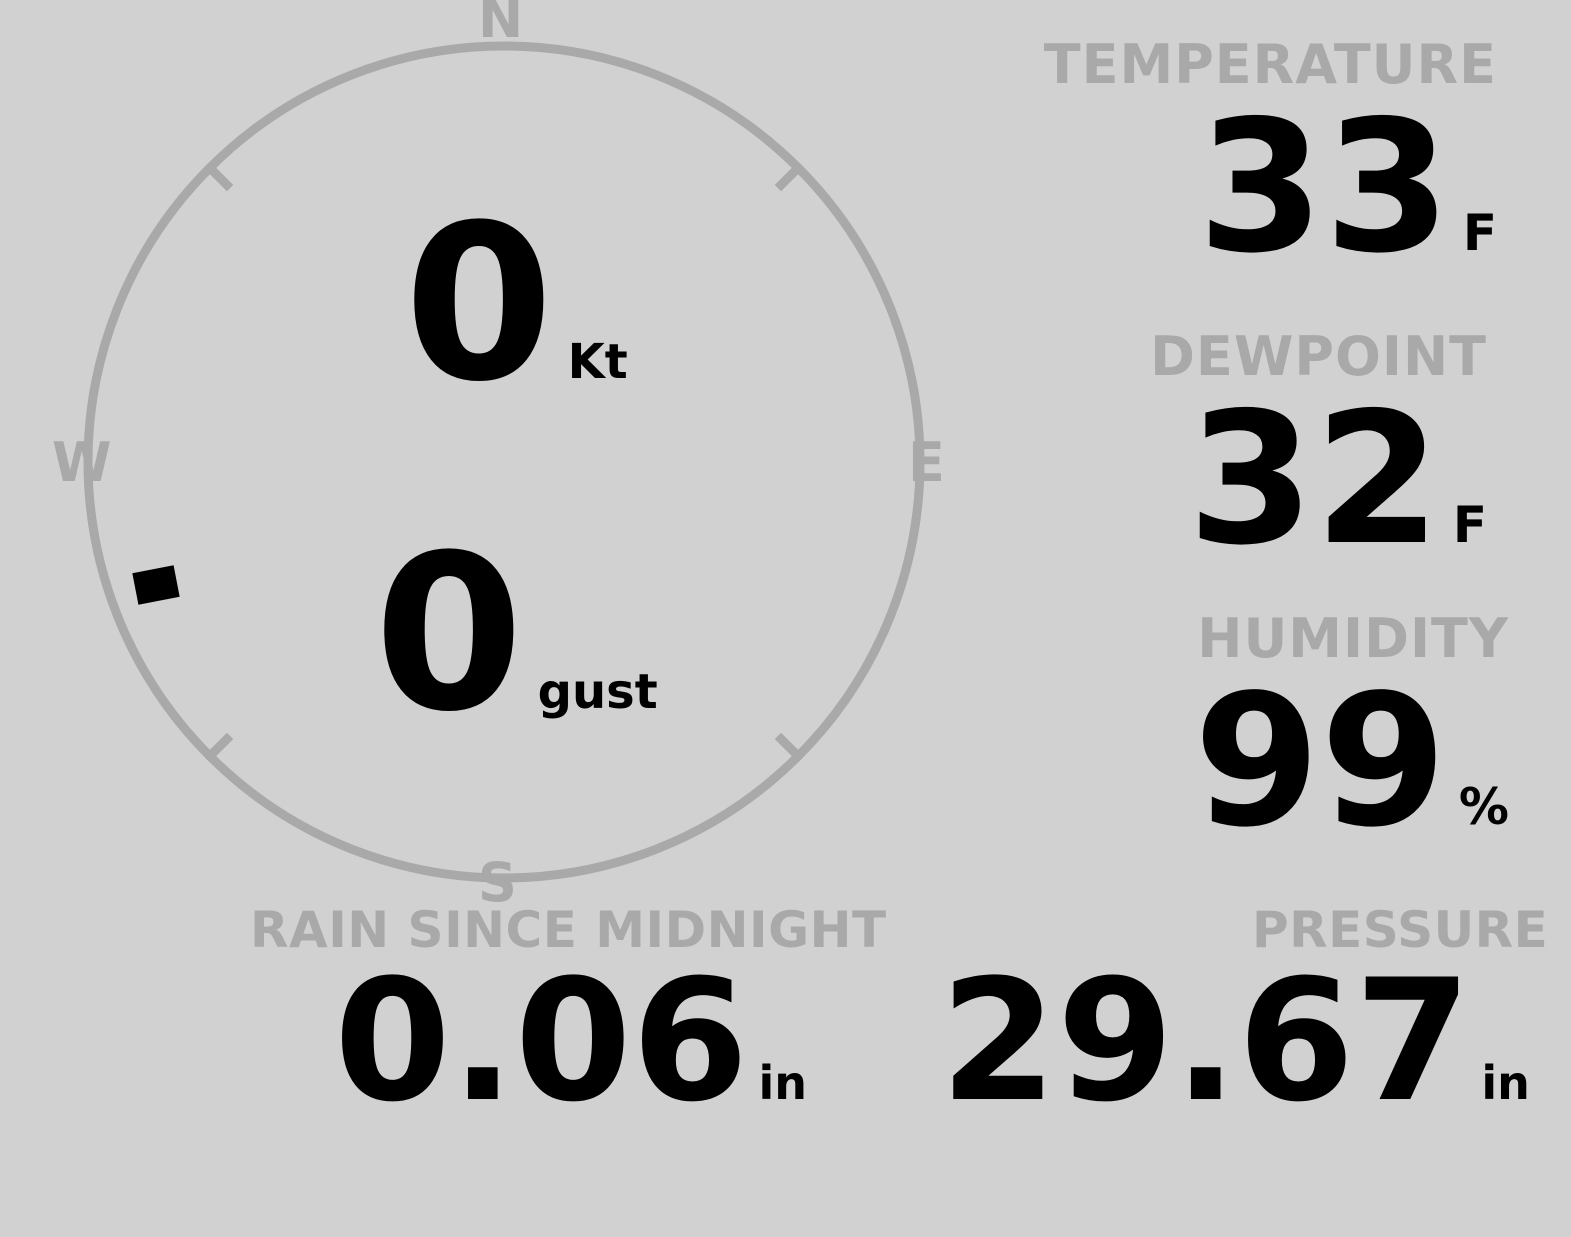 The height and width of the screenshot is (1237, 1571). What do you see at coordinates (479, 303) in the screenshot?
I see `wind-speed-value: 0` at bounding box center [479, 303].